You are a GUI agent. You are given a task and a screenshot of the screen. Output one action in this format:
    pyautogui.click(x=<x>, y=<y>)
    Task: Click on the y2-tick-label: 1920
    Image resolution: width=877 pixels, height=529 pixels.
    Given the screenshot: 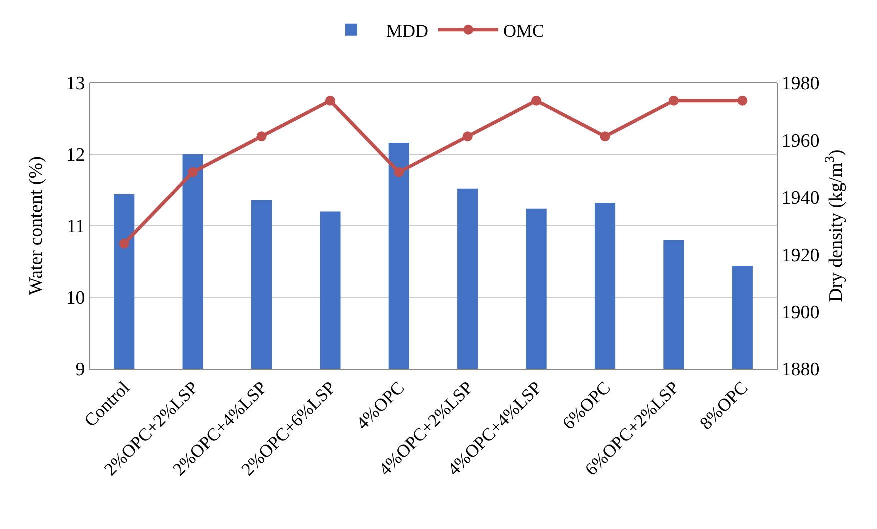 What is the action you would take?
    pyautogui.click(x=801, y=255)
    